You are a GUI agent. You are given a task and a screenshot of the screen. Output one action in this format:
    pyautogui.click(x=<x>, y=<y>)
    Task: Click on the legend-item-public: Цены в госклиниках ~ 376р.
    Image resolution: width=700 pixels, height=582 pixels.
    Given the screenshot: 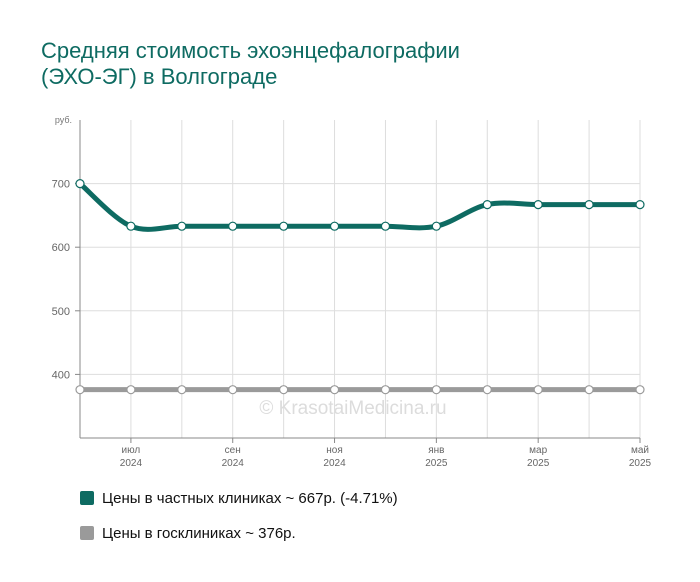 What is the action you would take?
    pyautogui.click(x=239, y=533)
    